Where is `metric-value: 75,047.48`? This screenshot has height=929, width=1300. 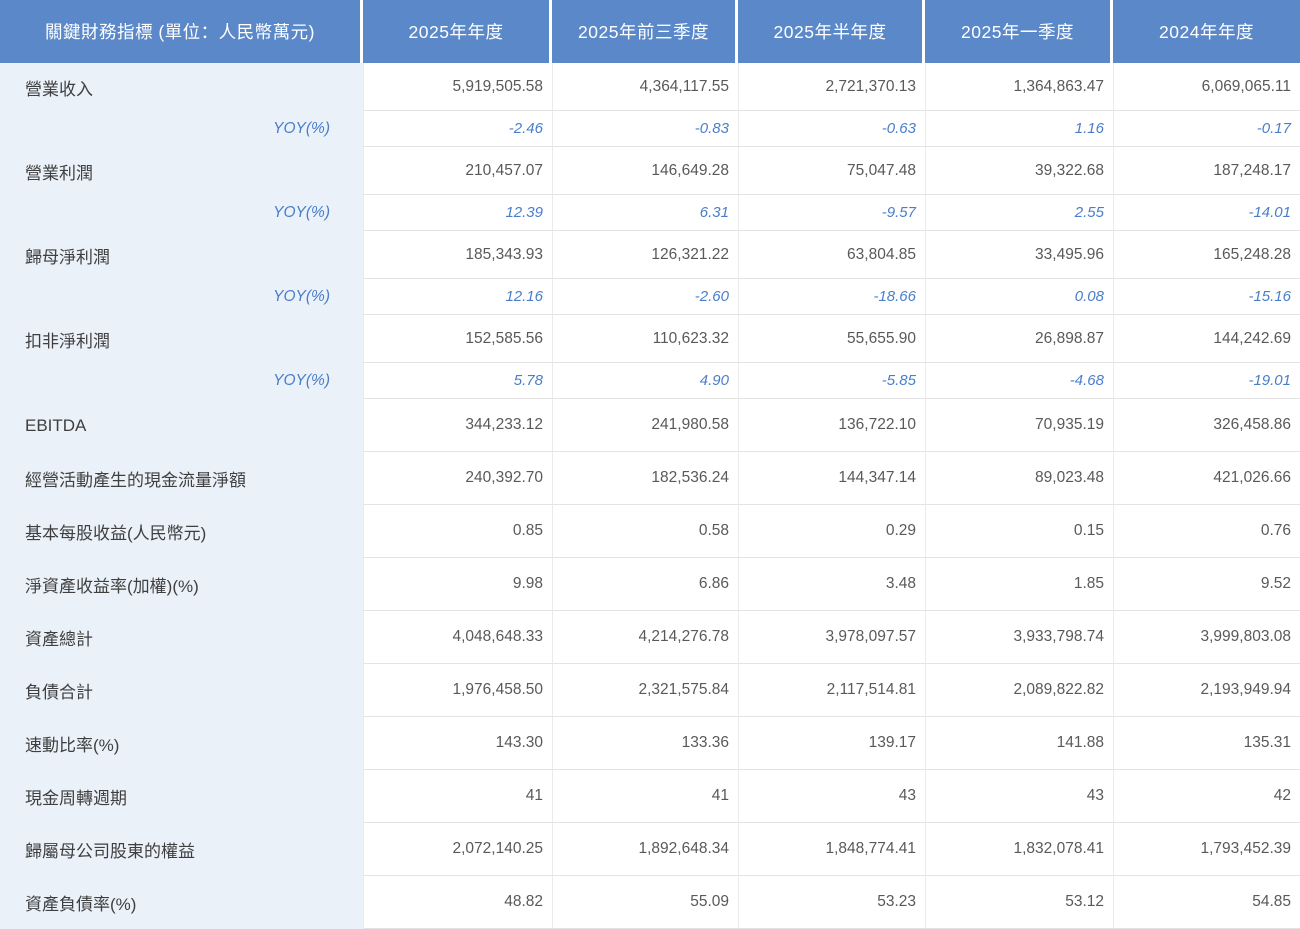
metric-value: 75,047.48 is located at coordinates (831, 171).